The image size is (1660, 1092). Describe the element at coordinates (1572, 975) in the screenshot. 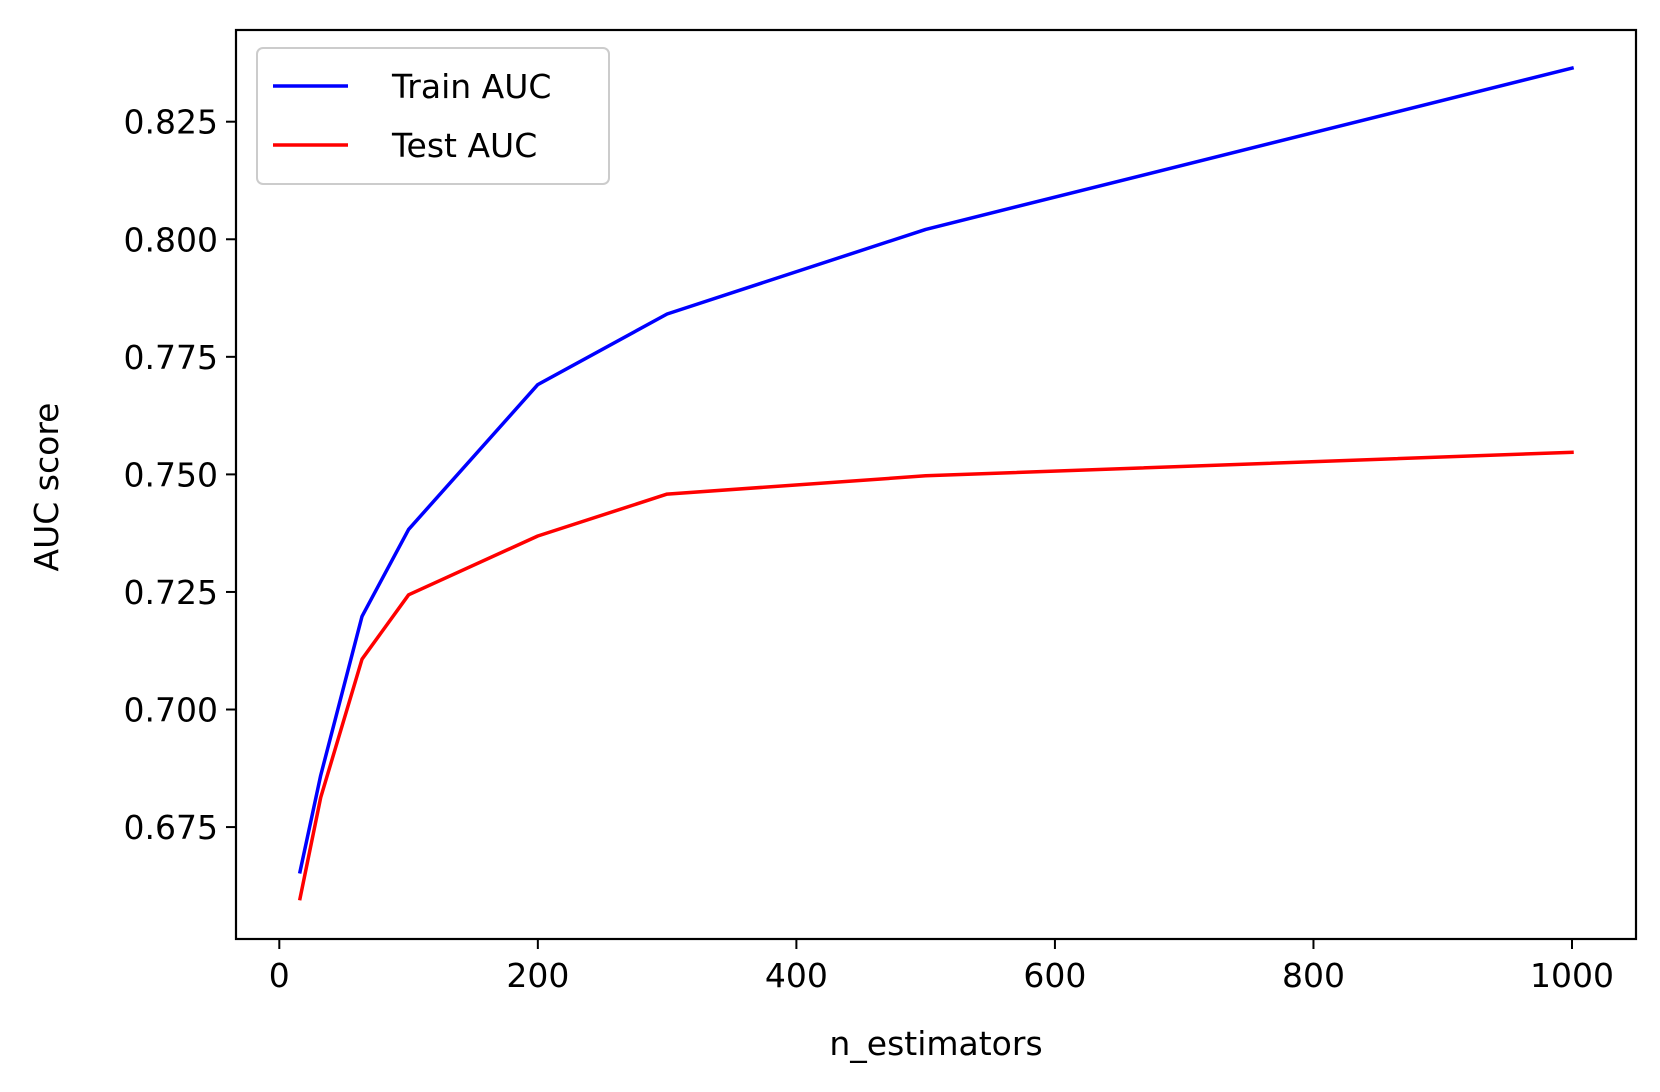

I see `x-tick-label: 1000` at that location.